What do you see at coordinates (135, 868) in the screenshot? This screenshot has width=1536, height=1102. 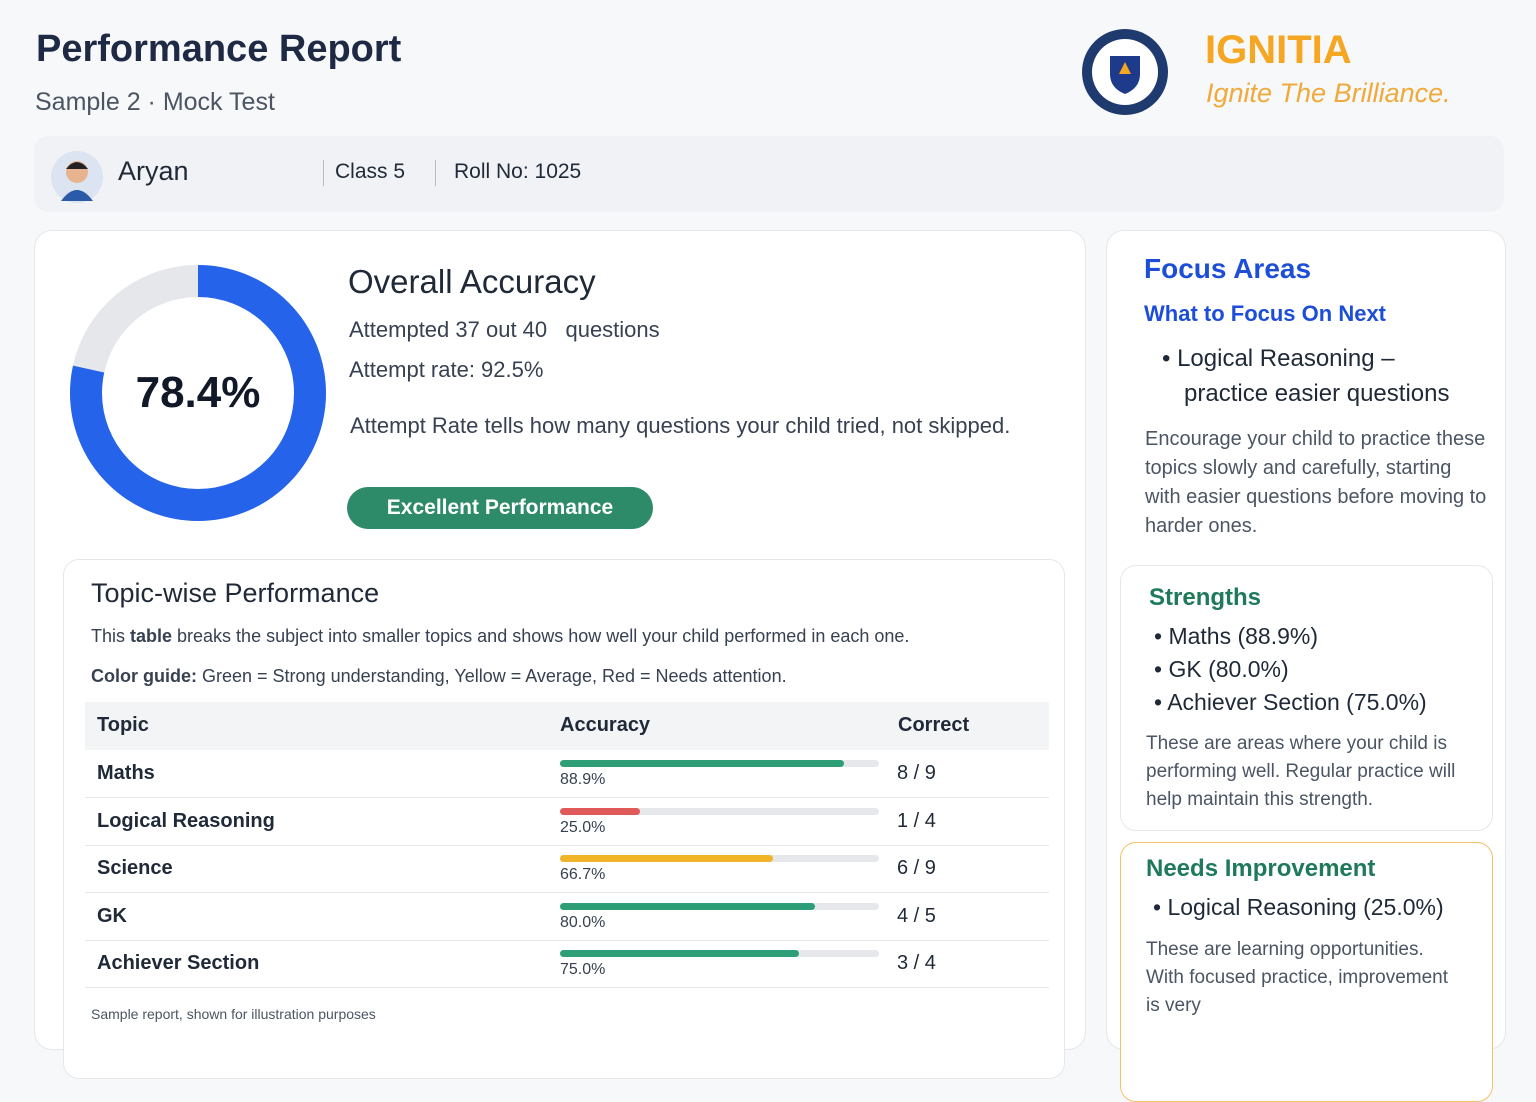 I see `topic-name: Science` at bounding box center [135, 868].